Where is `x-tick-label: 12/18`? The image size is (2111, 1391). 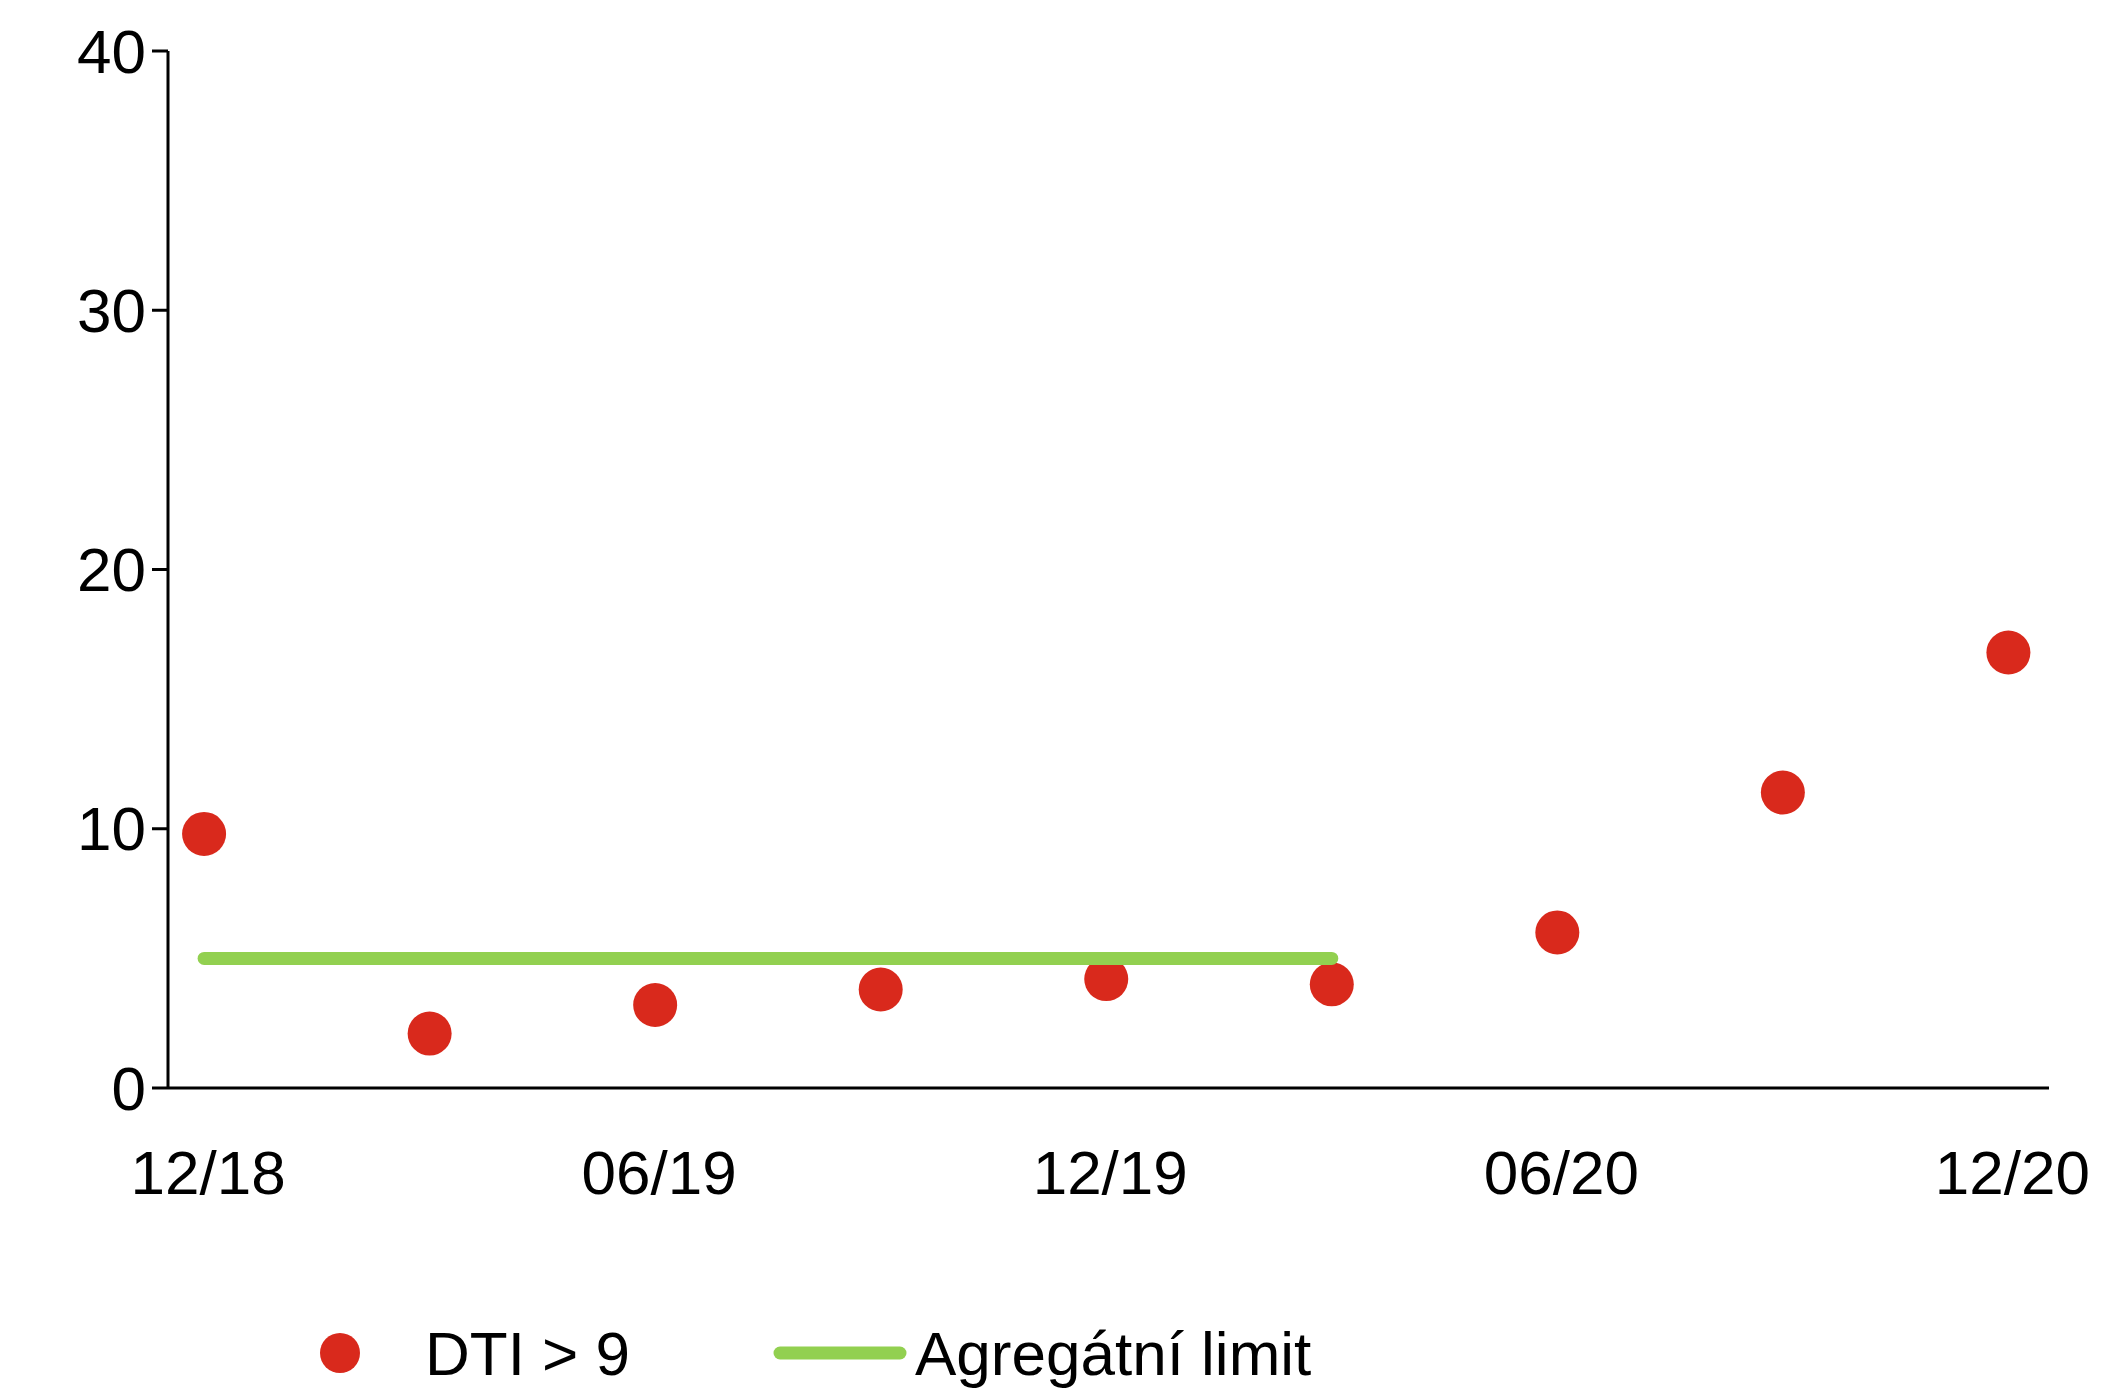 x-tick-label: 12/18 is located at coordinates (208, 1172).